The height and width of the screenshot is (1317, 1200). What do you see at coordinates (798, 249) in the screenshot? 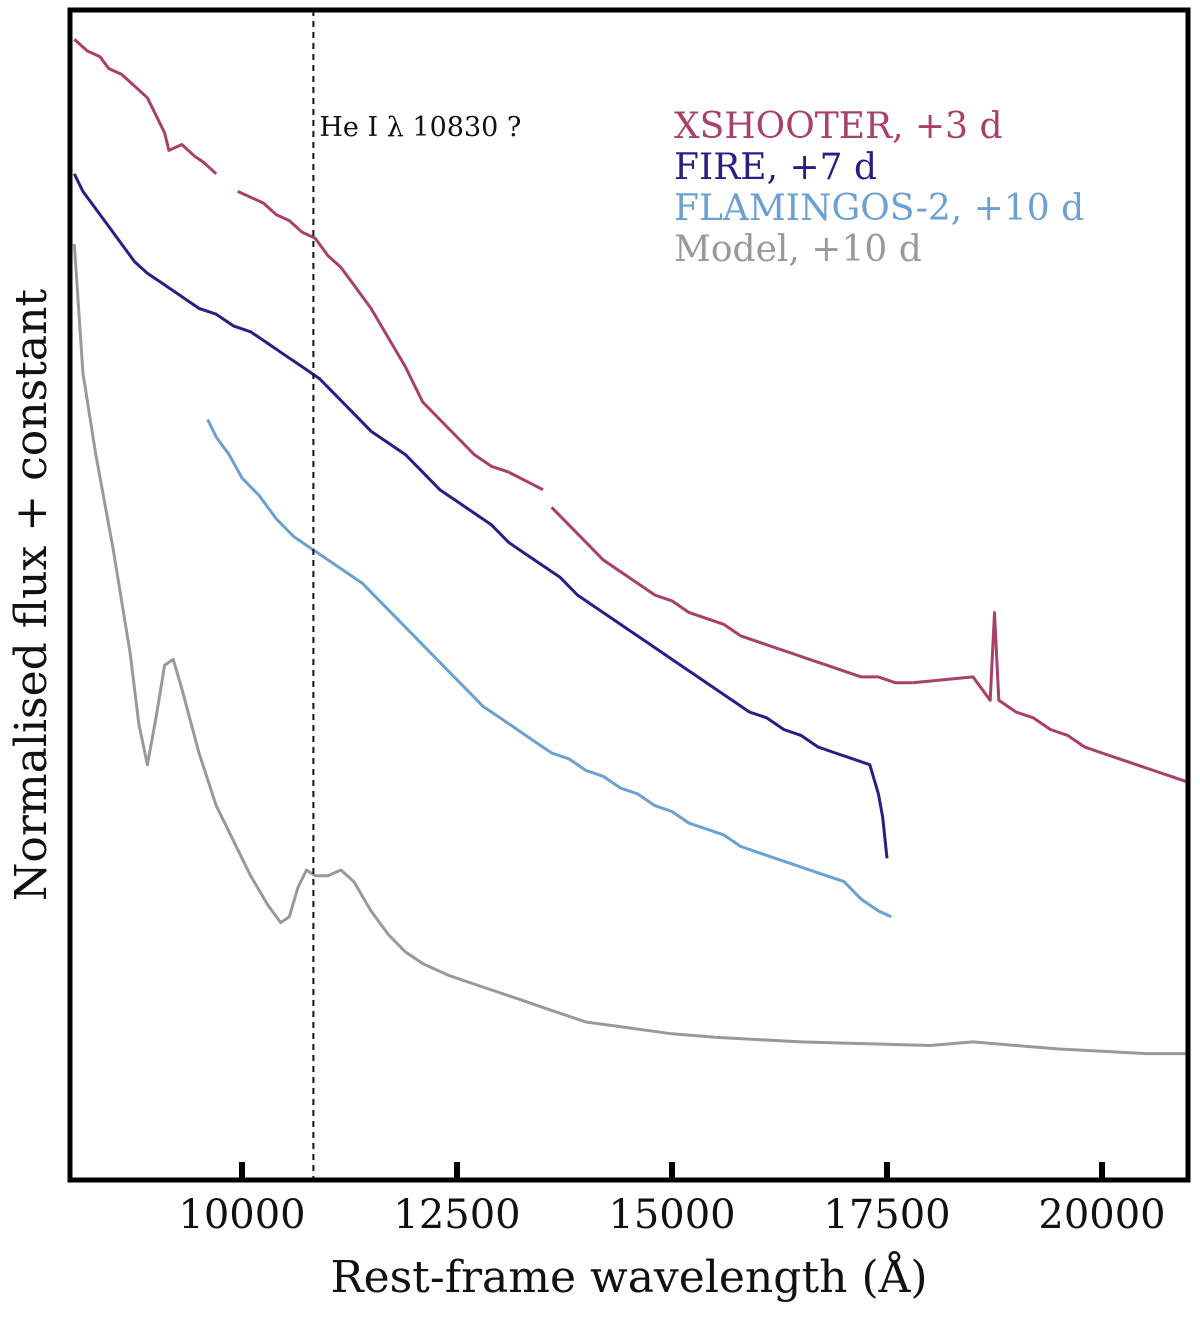
I see `legend-entry-3: Model, +10 d` at bounding box center [798, 249].